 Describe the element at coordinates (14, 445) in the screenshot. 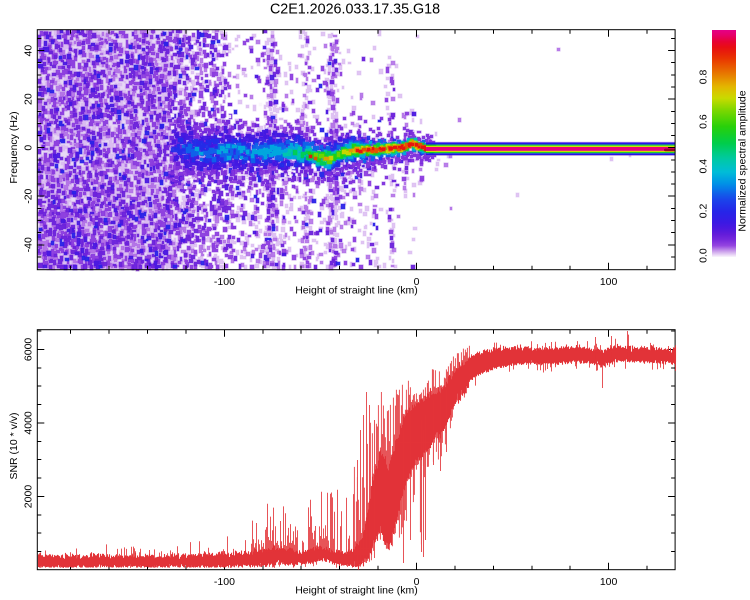

I see `svg-text: SNR (10 * v/v)` at that location.